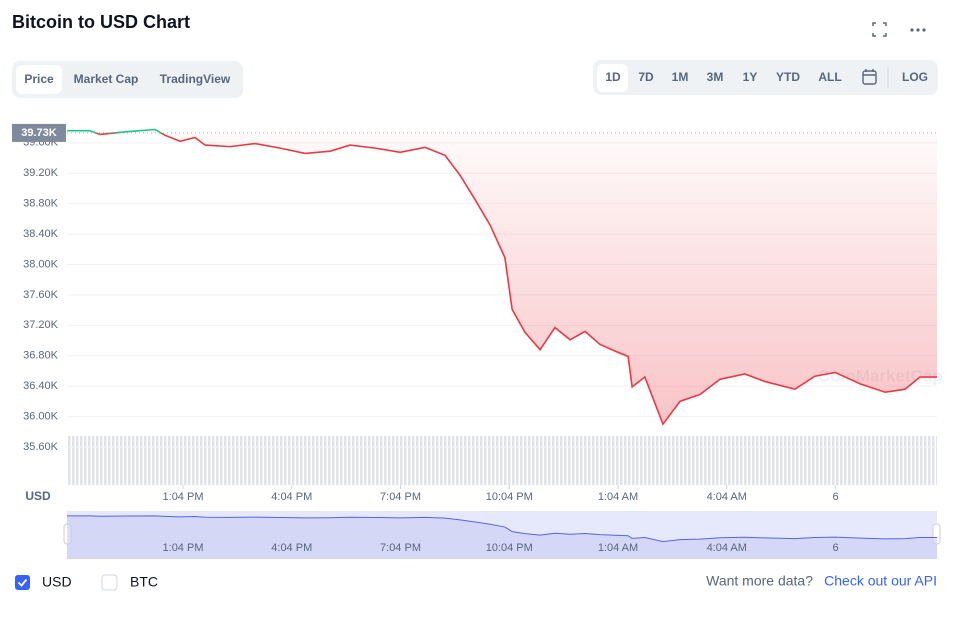 Image resolution: width=962 pixels, height=630 pixels. Describe the element at coordinates (38, 496) in the screenshot. I see `y-axis-unit: USD` at that location.